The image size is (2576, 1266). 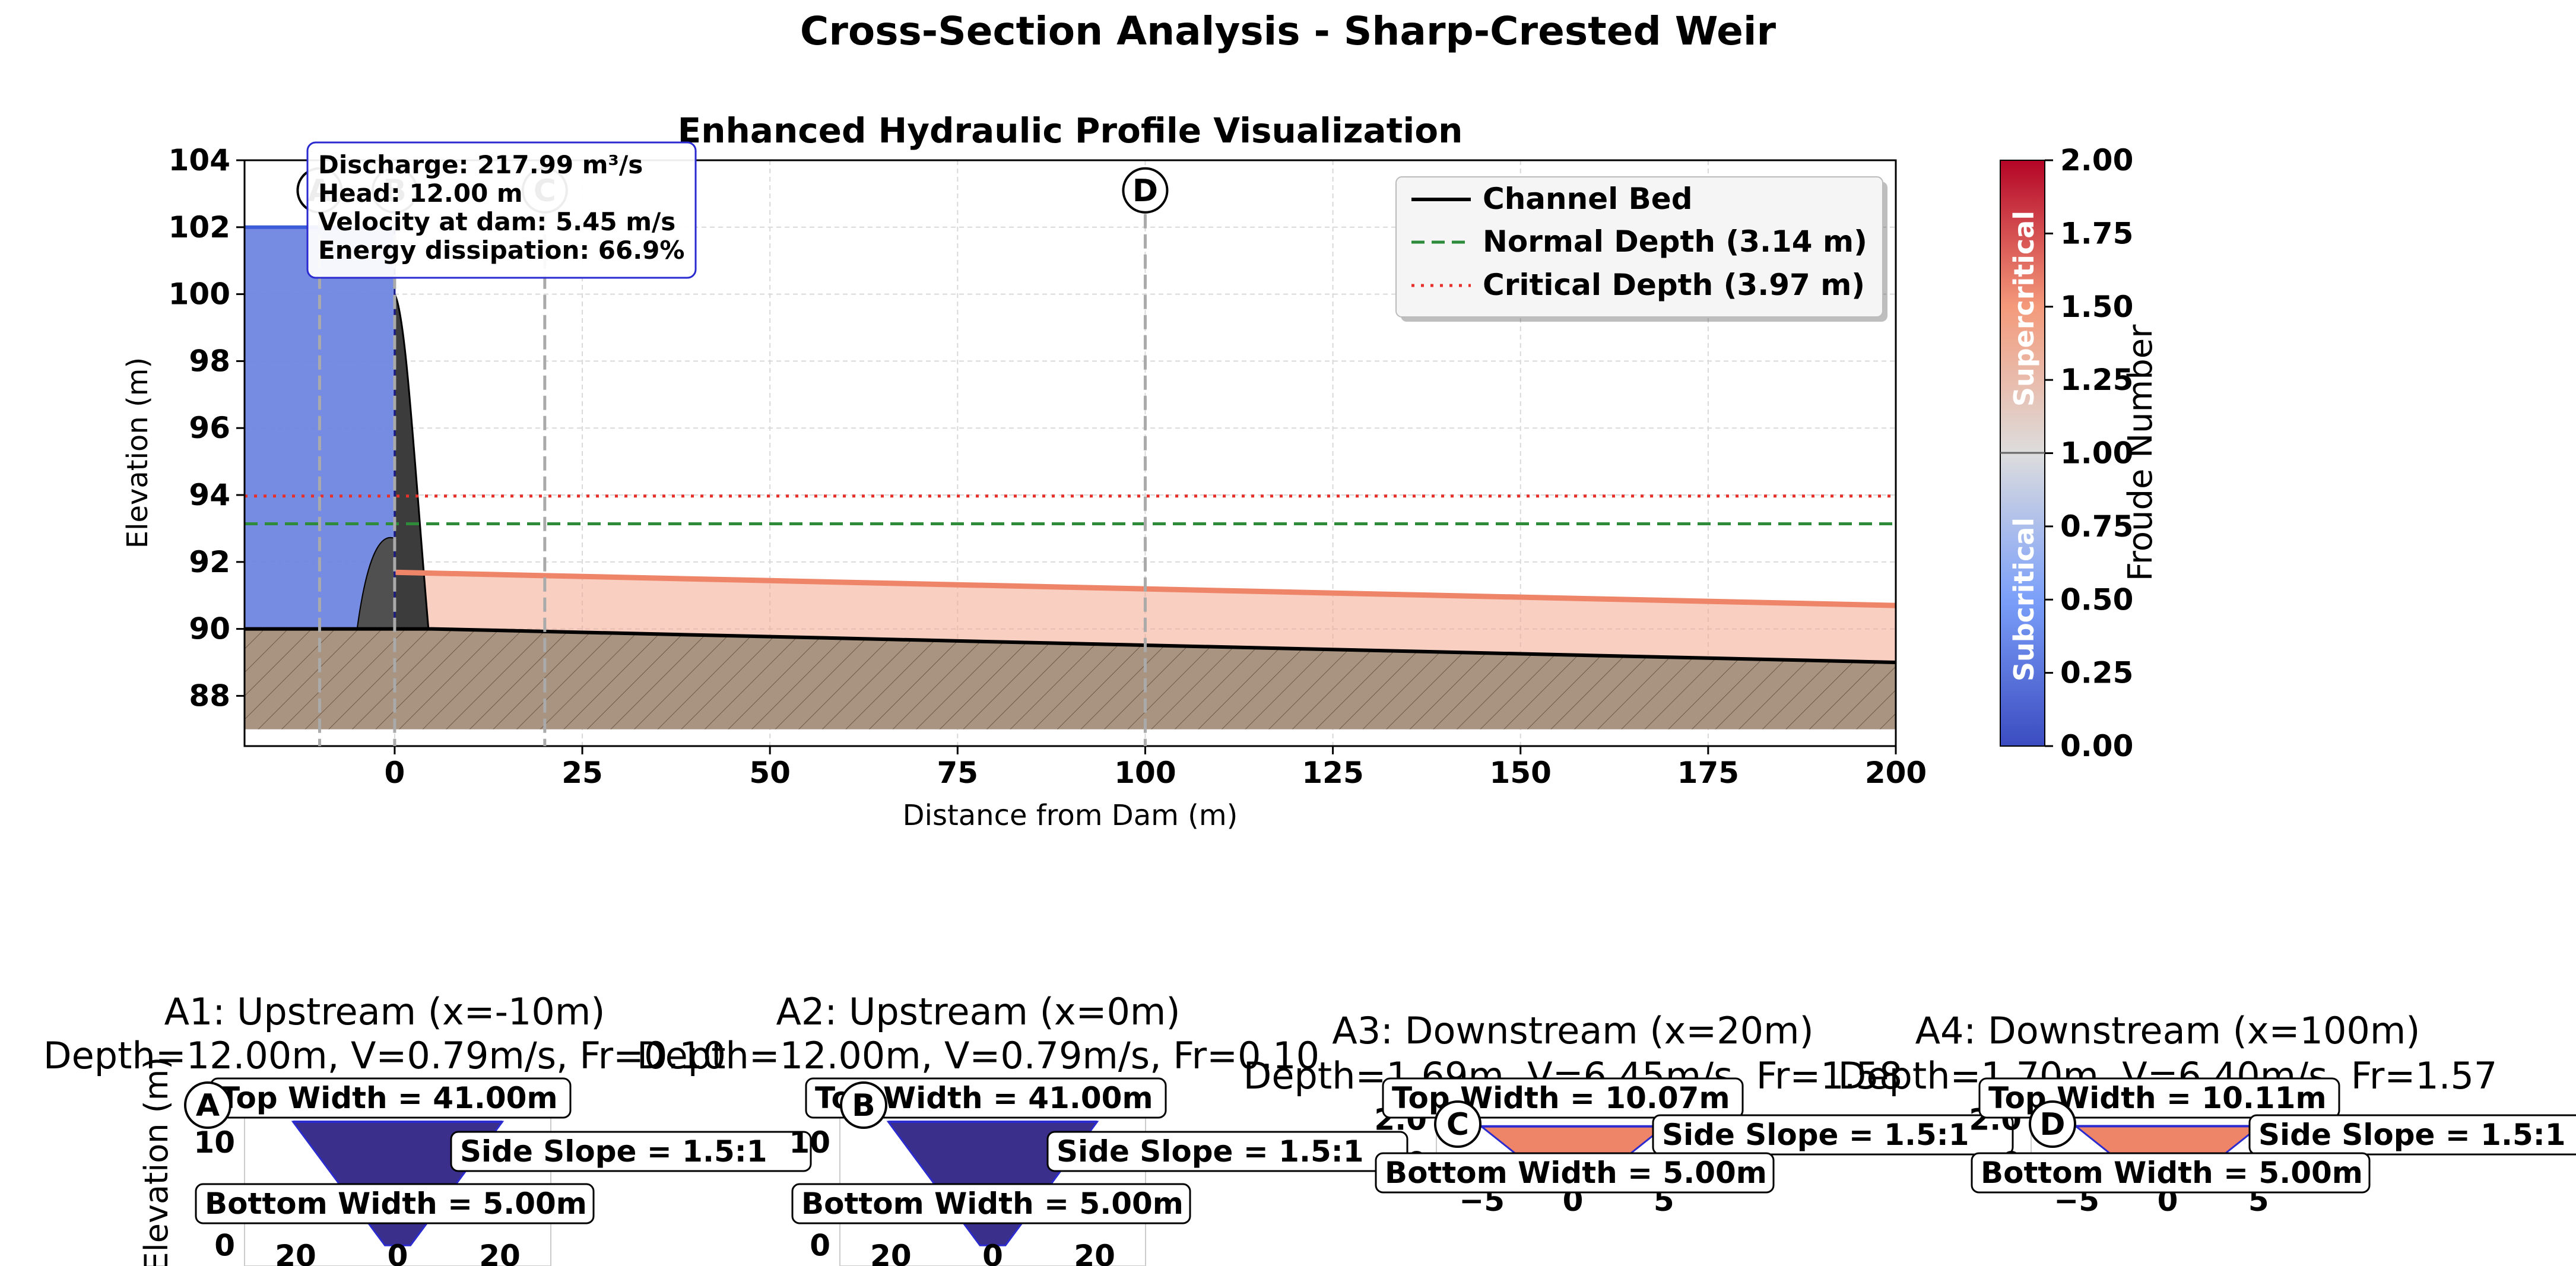 What do you see at coordinates (2096, 233) in the screenshot?
I see `colorbar-tick-label: 1.75` at bounding box center [2096, 233].